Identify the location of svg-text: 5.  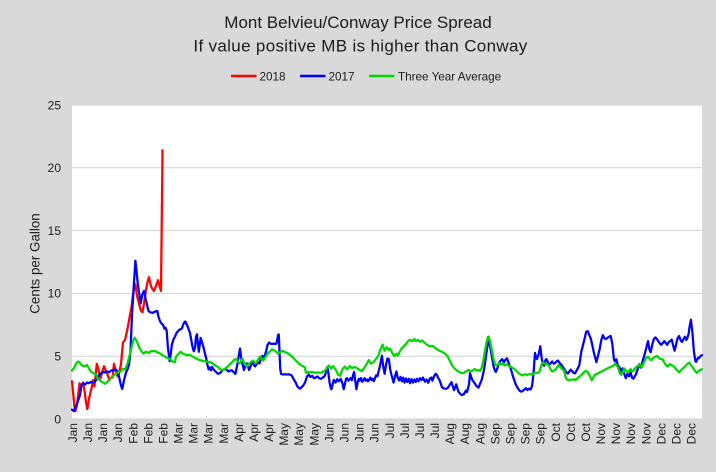
(57, 357).